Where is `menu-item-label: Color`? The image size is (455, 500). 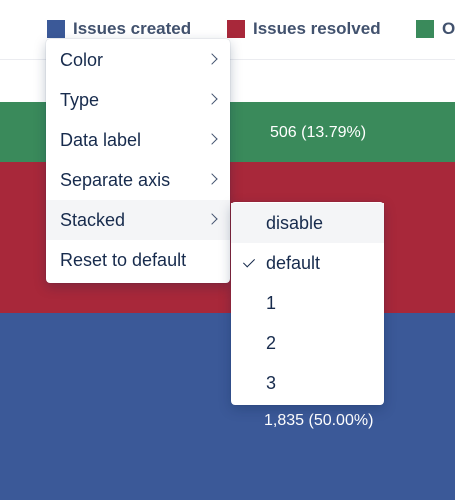
menu-item-label: Color is located at coordinates (82, 59).